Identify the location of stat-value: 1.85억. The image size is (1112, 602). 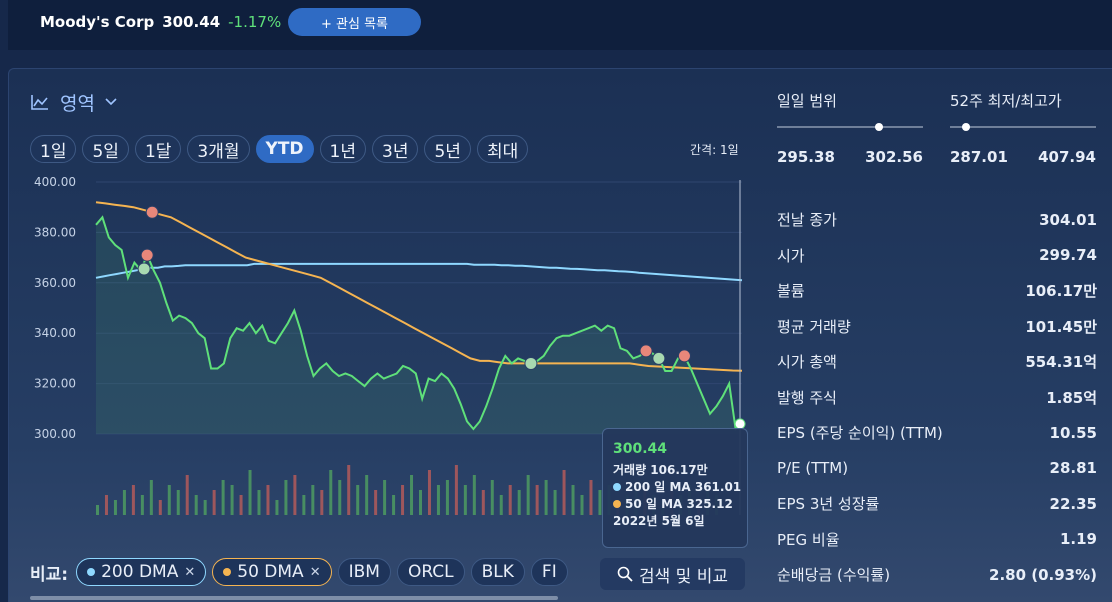
(1071, 397).